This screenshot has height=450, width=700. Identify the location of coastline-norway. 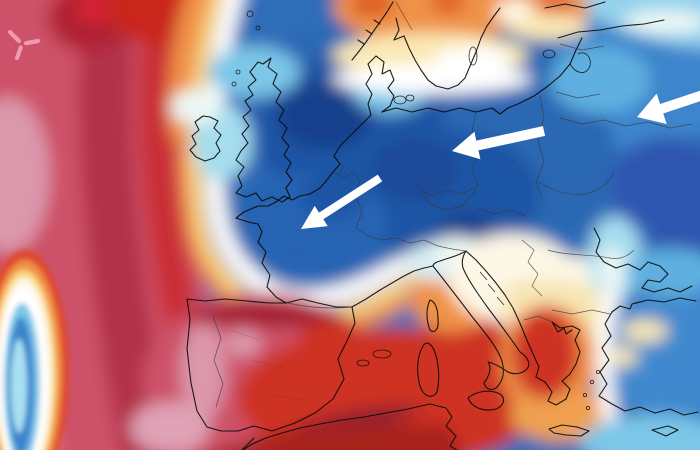
(372, 31).